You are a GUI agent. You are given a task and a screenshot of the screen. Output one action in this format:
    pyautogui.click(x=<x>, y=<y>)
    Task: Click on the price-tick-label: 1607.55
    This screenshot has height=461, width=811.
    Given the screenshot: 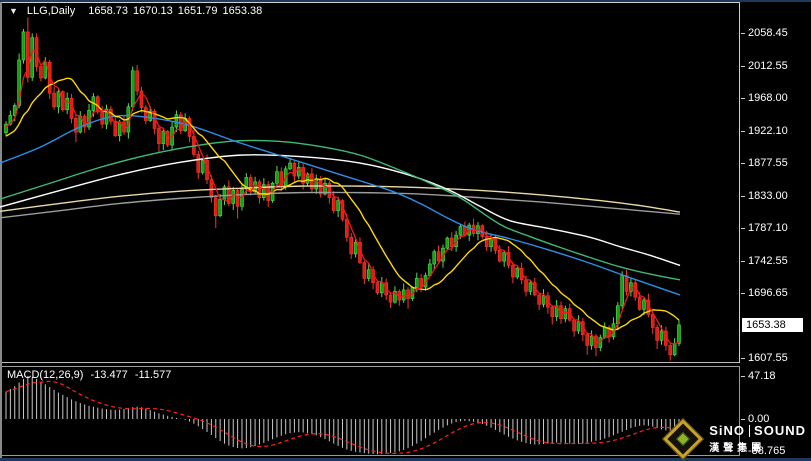 What is the action you would take?
    pyautogui.click(x=768, y=358)
    